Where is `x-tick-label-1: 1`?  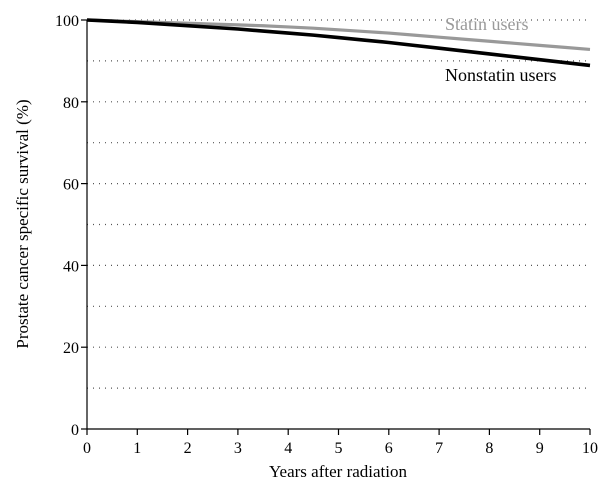
x-tick-label-1: 1 is located at coordinates (137, 448).